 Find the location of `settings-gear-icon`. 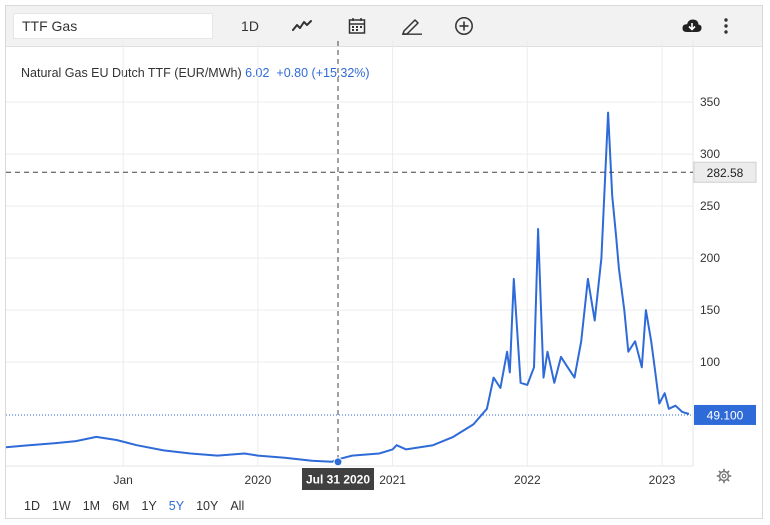

settings-gear-icon is located at coordinates (724, 476).